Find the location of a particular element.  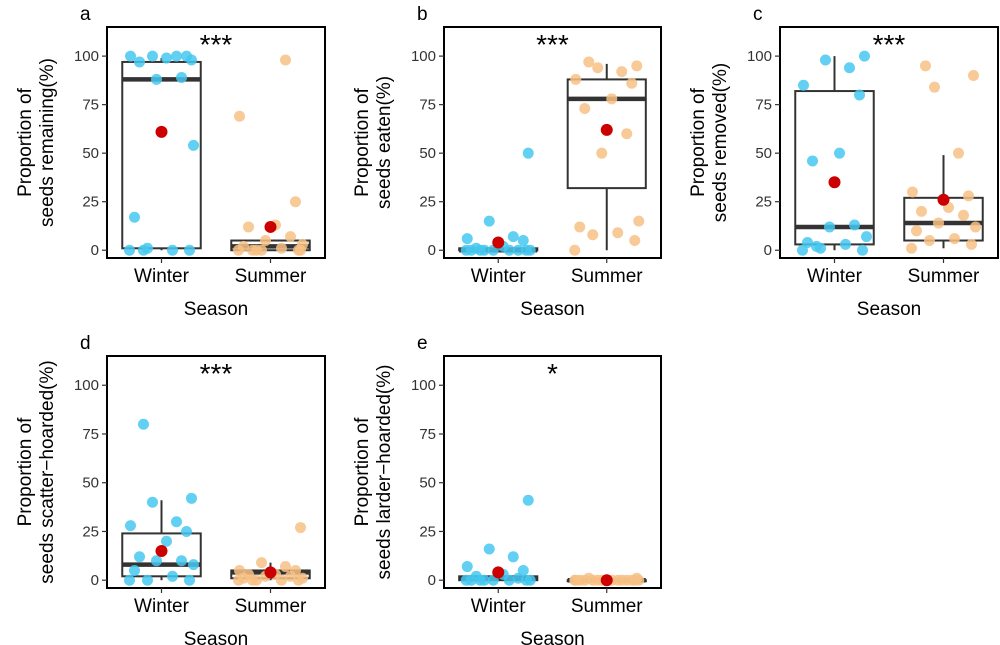

y-axis-title-line-2: seeds eaten(%) is located at coordinates (384, 142).